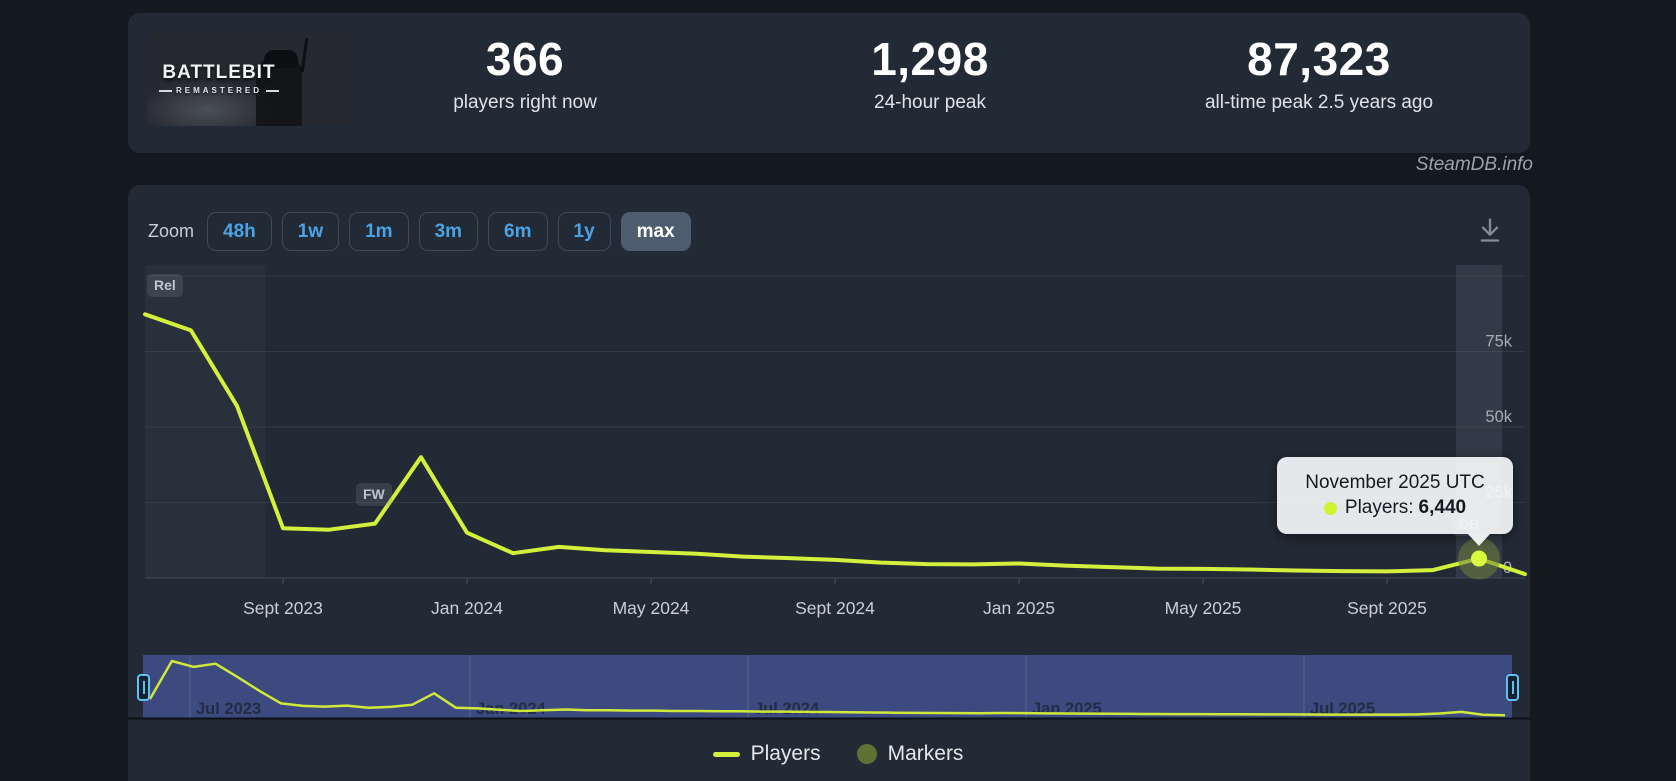 Image resolution: width=1676 pixels, height=781 pixels. What do you see at coordinates (525, 59) in the screenshot?
I see `stat-players-now-value: 366` at bounding box center [525, 59].